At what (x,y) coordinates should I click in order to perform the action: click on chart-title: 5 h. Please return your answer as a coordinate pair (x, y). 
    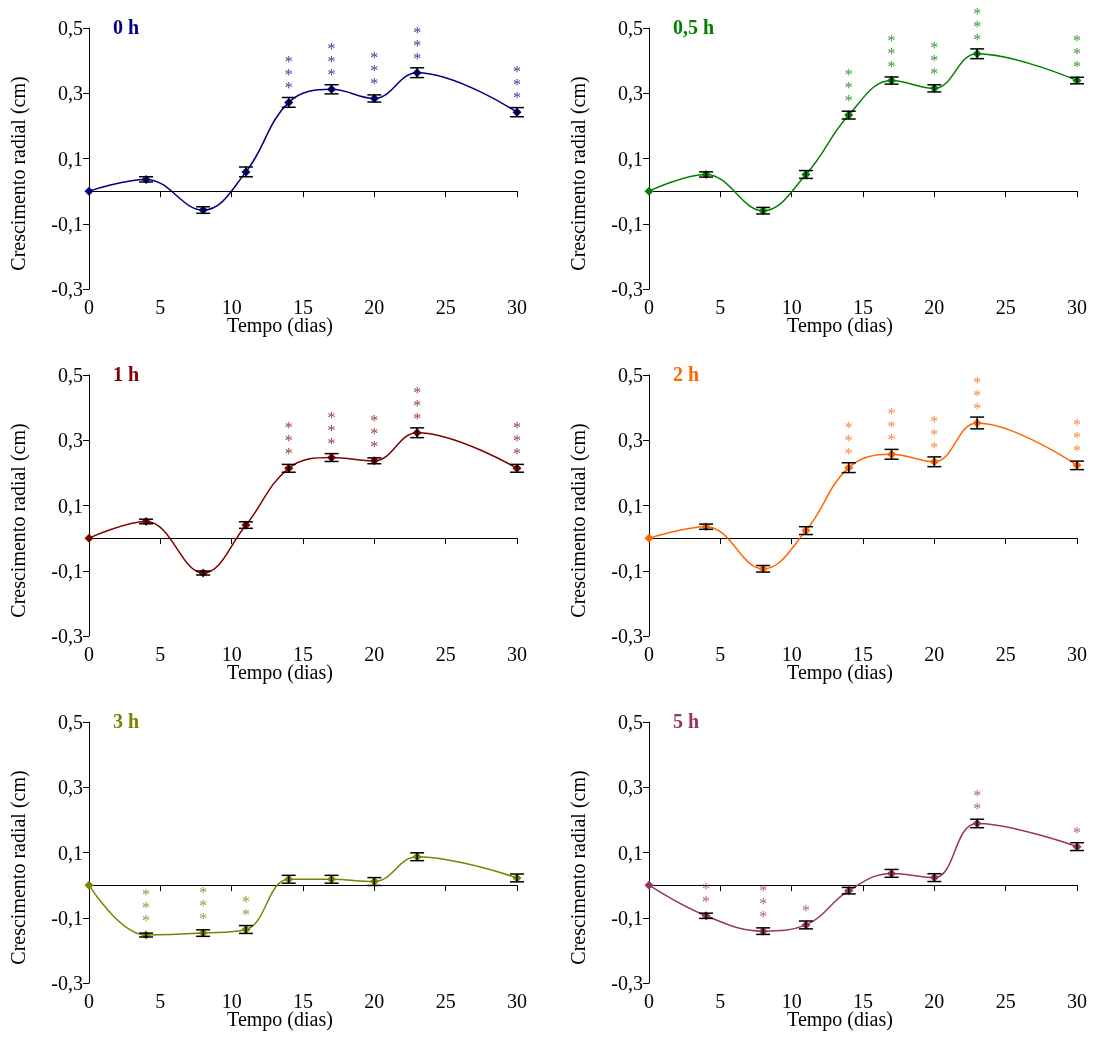
    Looking at the image, I should click on (686, 721).